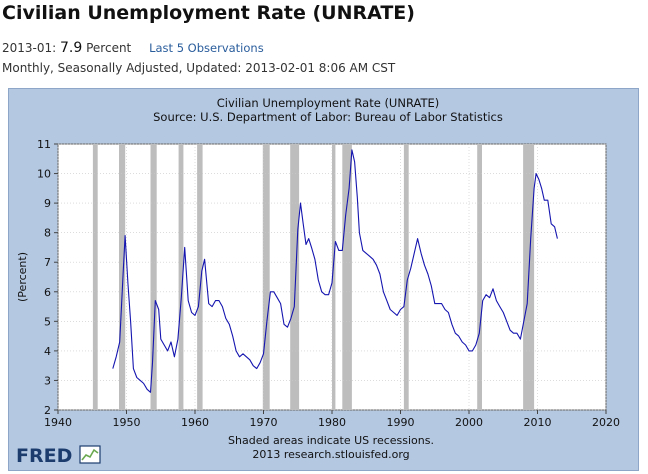 The width and height of the screenshot is (648, 474). What do you see at coordinates (195, 422) in the screenshot?
I see `x-tick-label: 1960` at bounding box center [195, 422].